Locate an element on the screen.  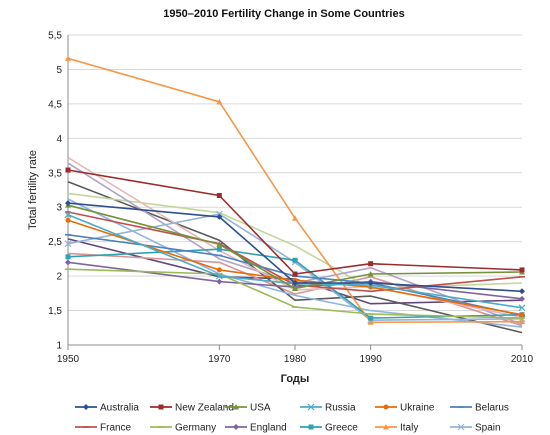
x-tick-label: 1950 is located at coordinates (68, 359).